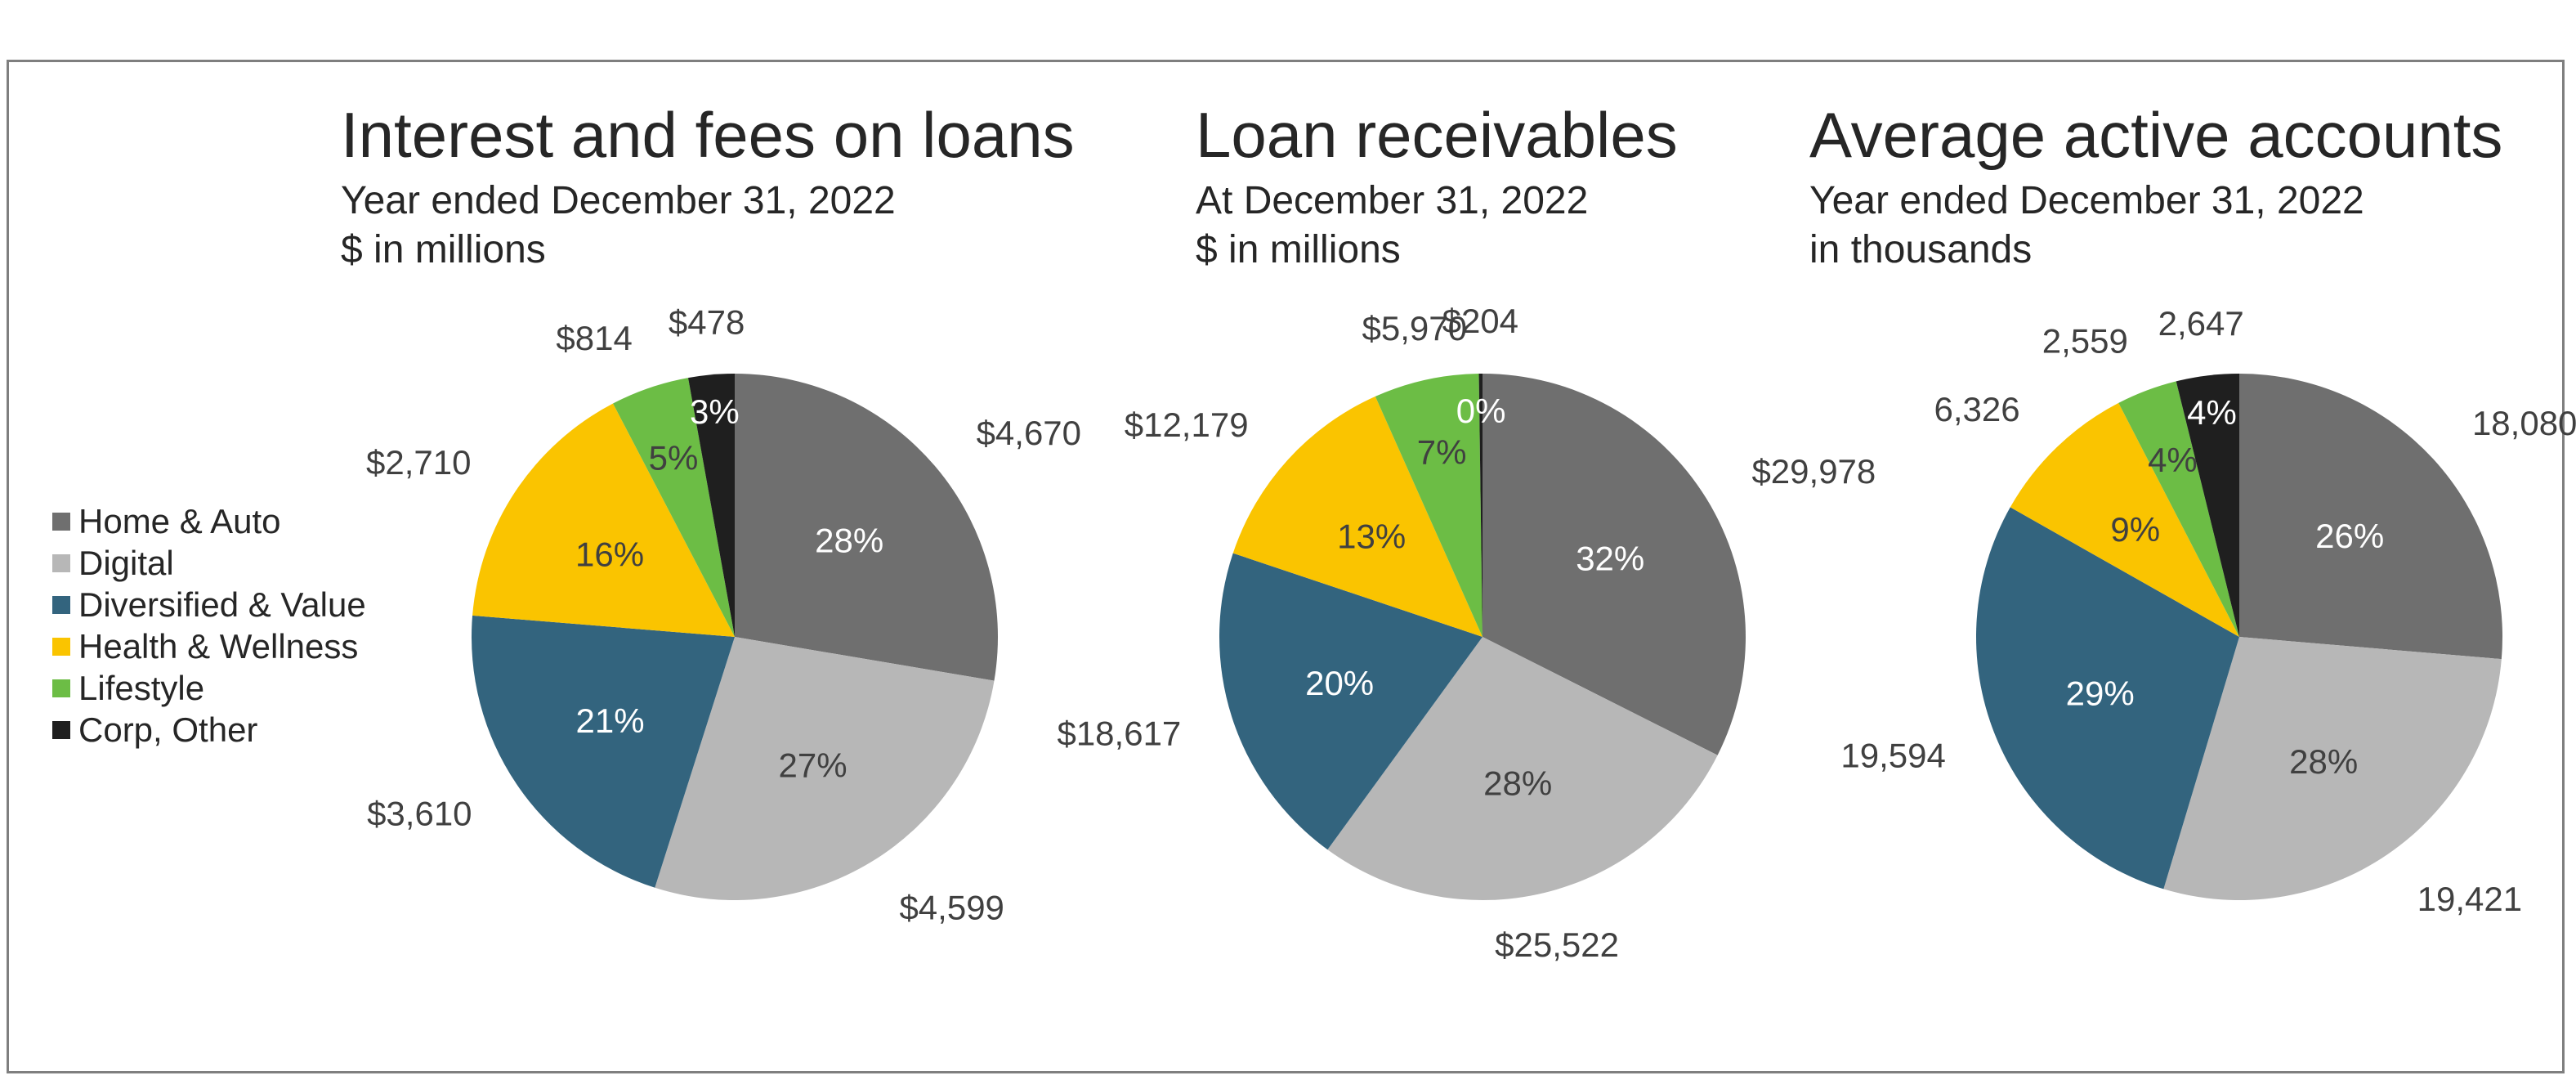 The width and height of the screenshot is (2576, 1080). I want to click on legend-label-lifestyle: Lifestyle, so click(141, 688).